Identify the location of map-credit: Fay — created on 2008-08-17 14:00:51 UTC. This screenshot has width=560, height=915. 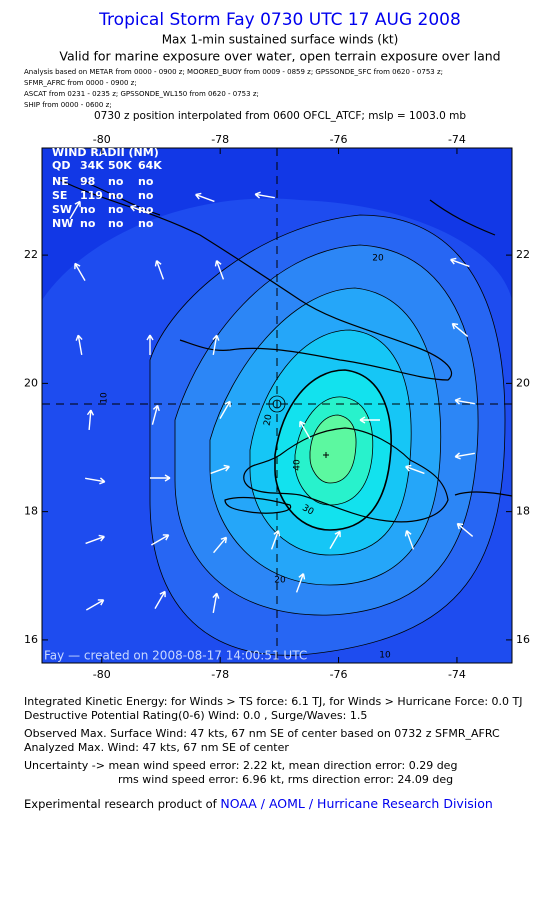
(175, 656).